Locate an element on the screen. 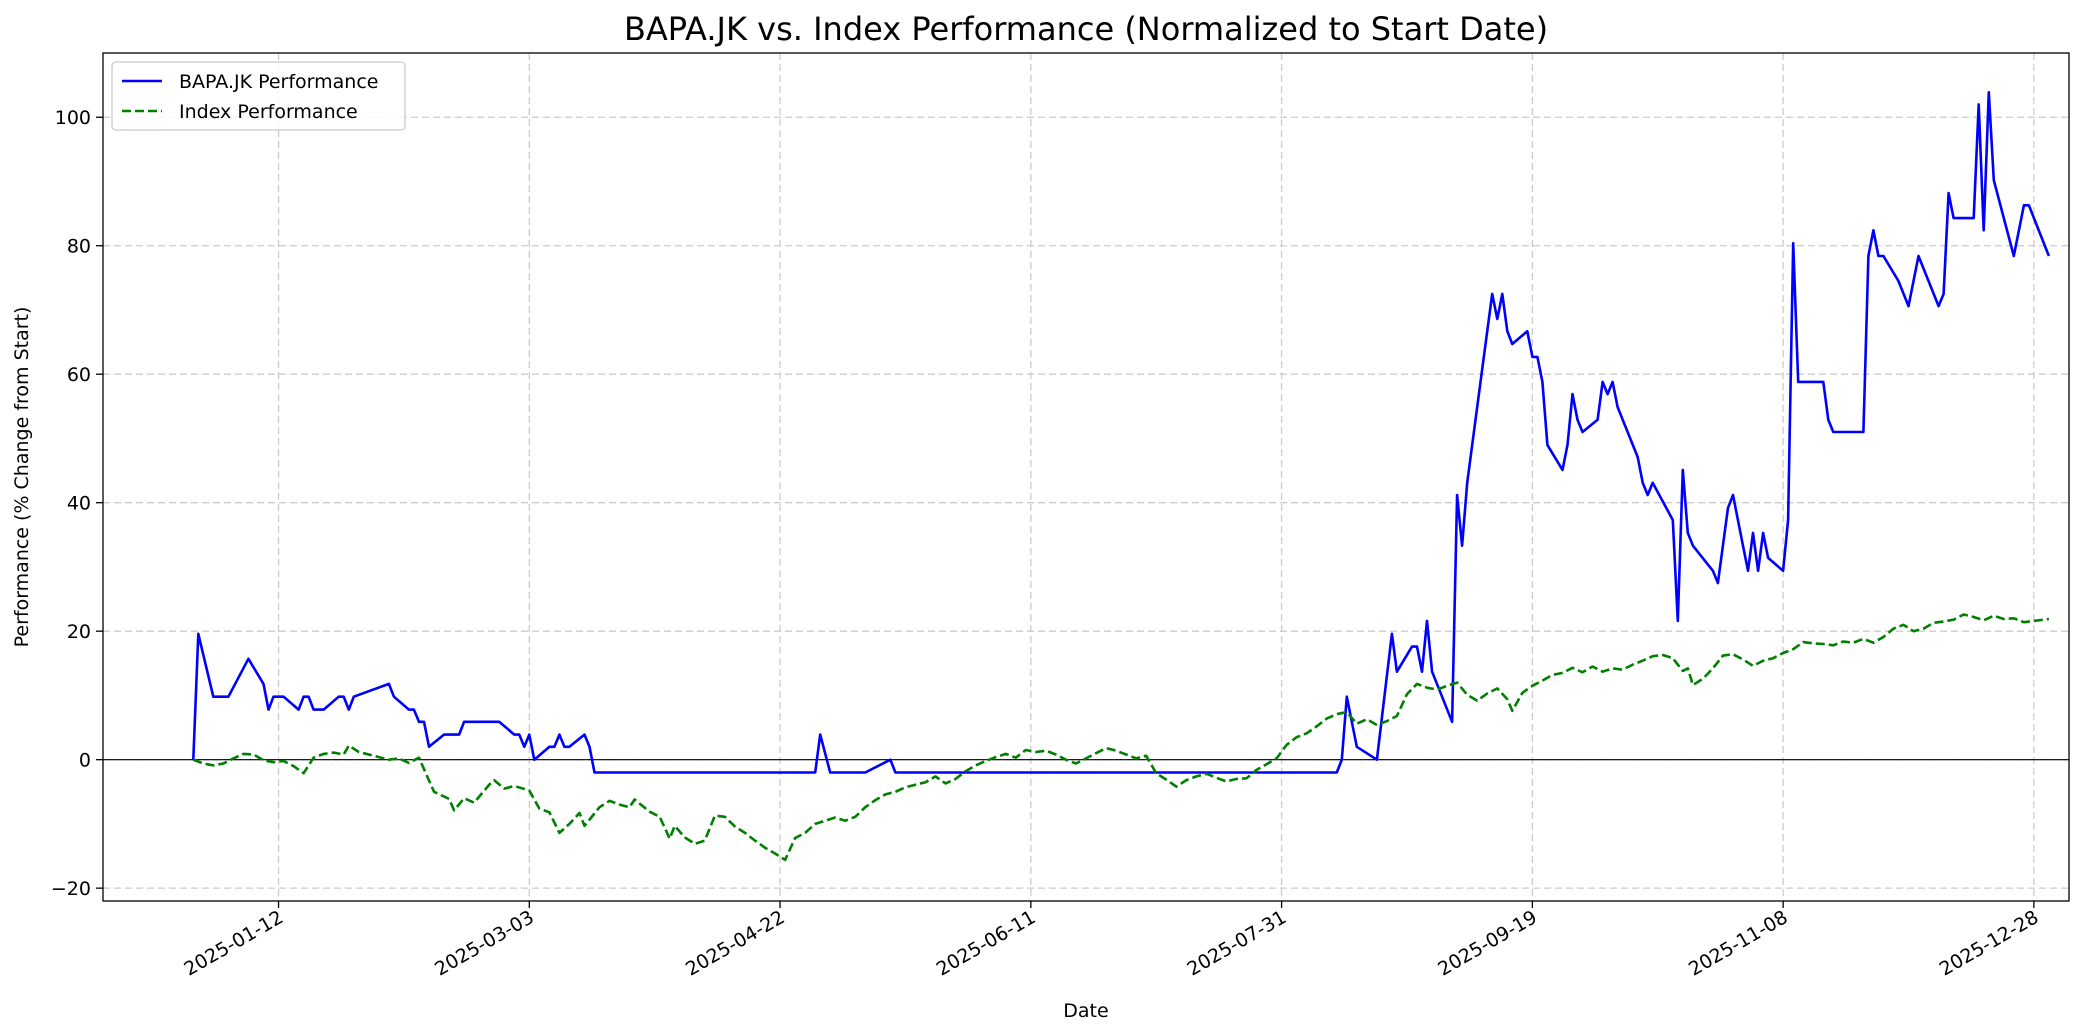 The height and width of the screenshot is (1035, 2084). legend: BAPA.JK Performance Index Performance is located at coordinates (258, 96).